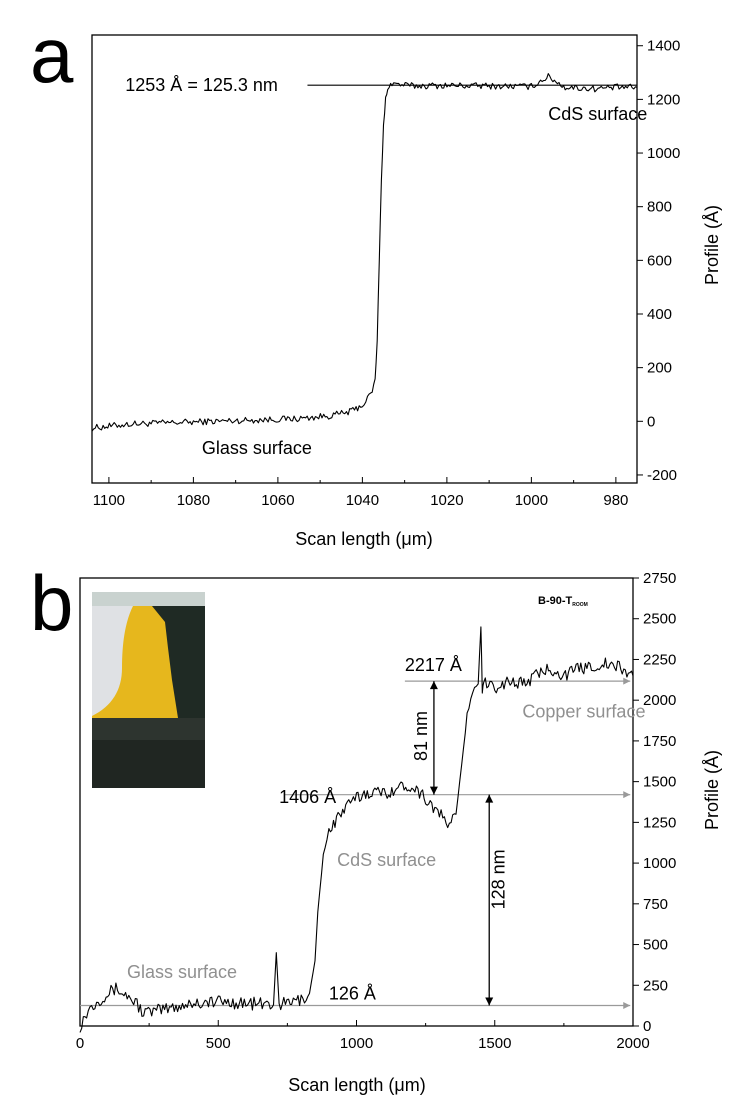 The height and width of the screenshot is (1103, 743). What do you see at coordinates (659, 368) in the screenshot?
I see `y-tick-label: 200` at bounding box center [659, 368].